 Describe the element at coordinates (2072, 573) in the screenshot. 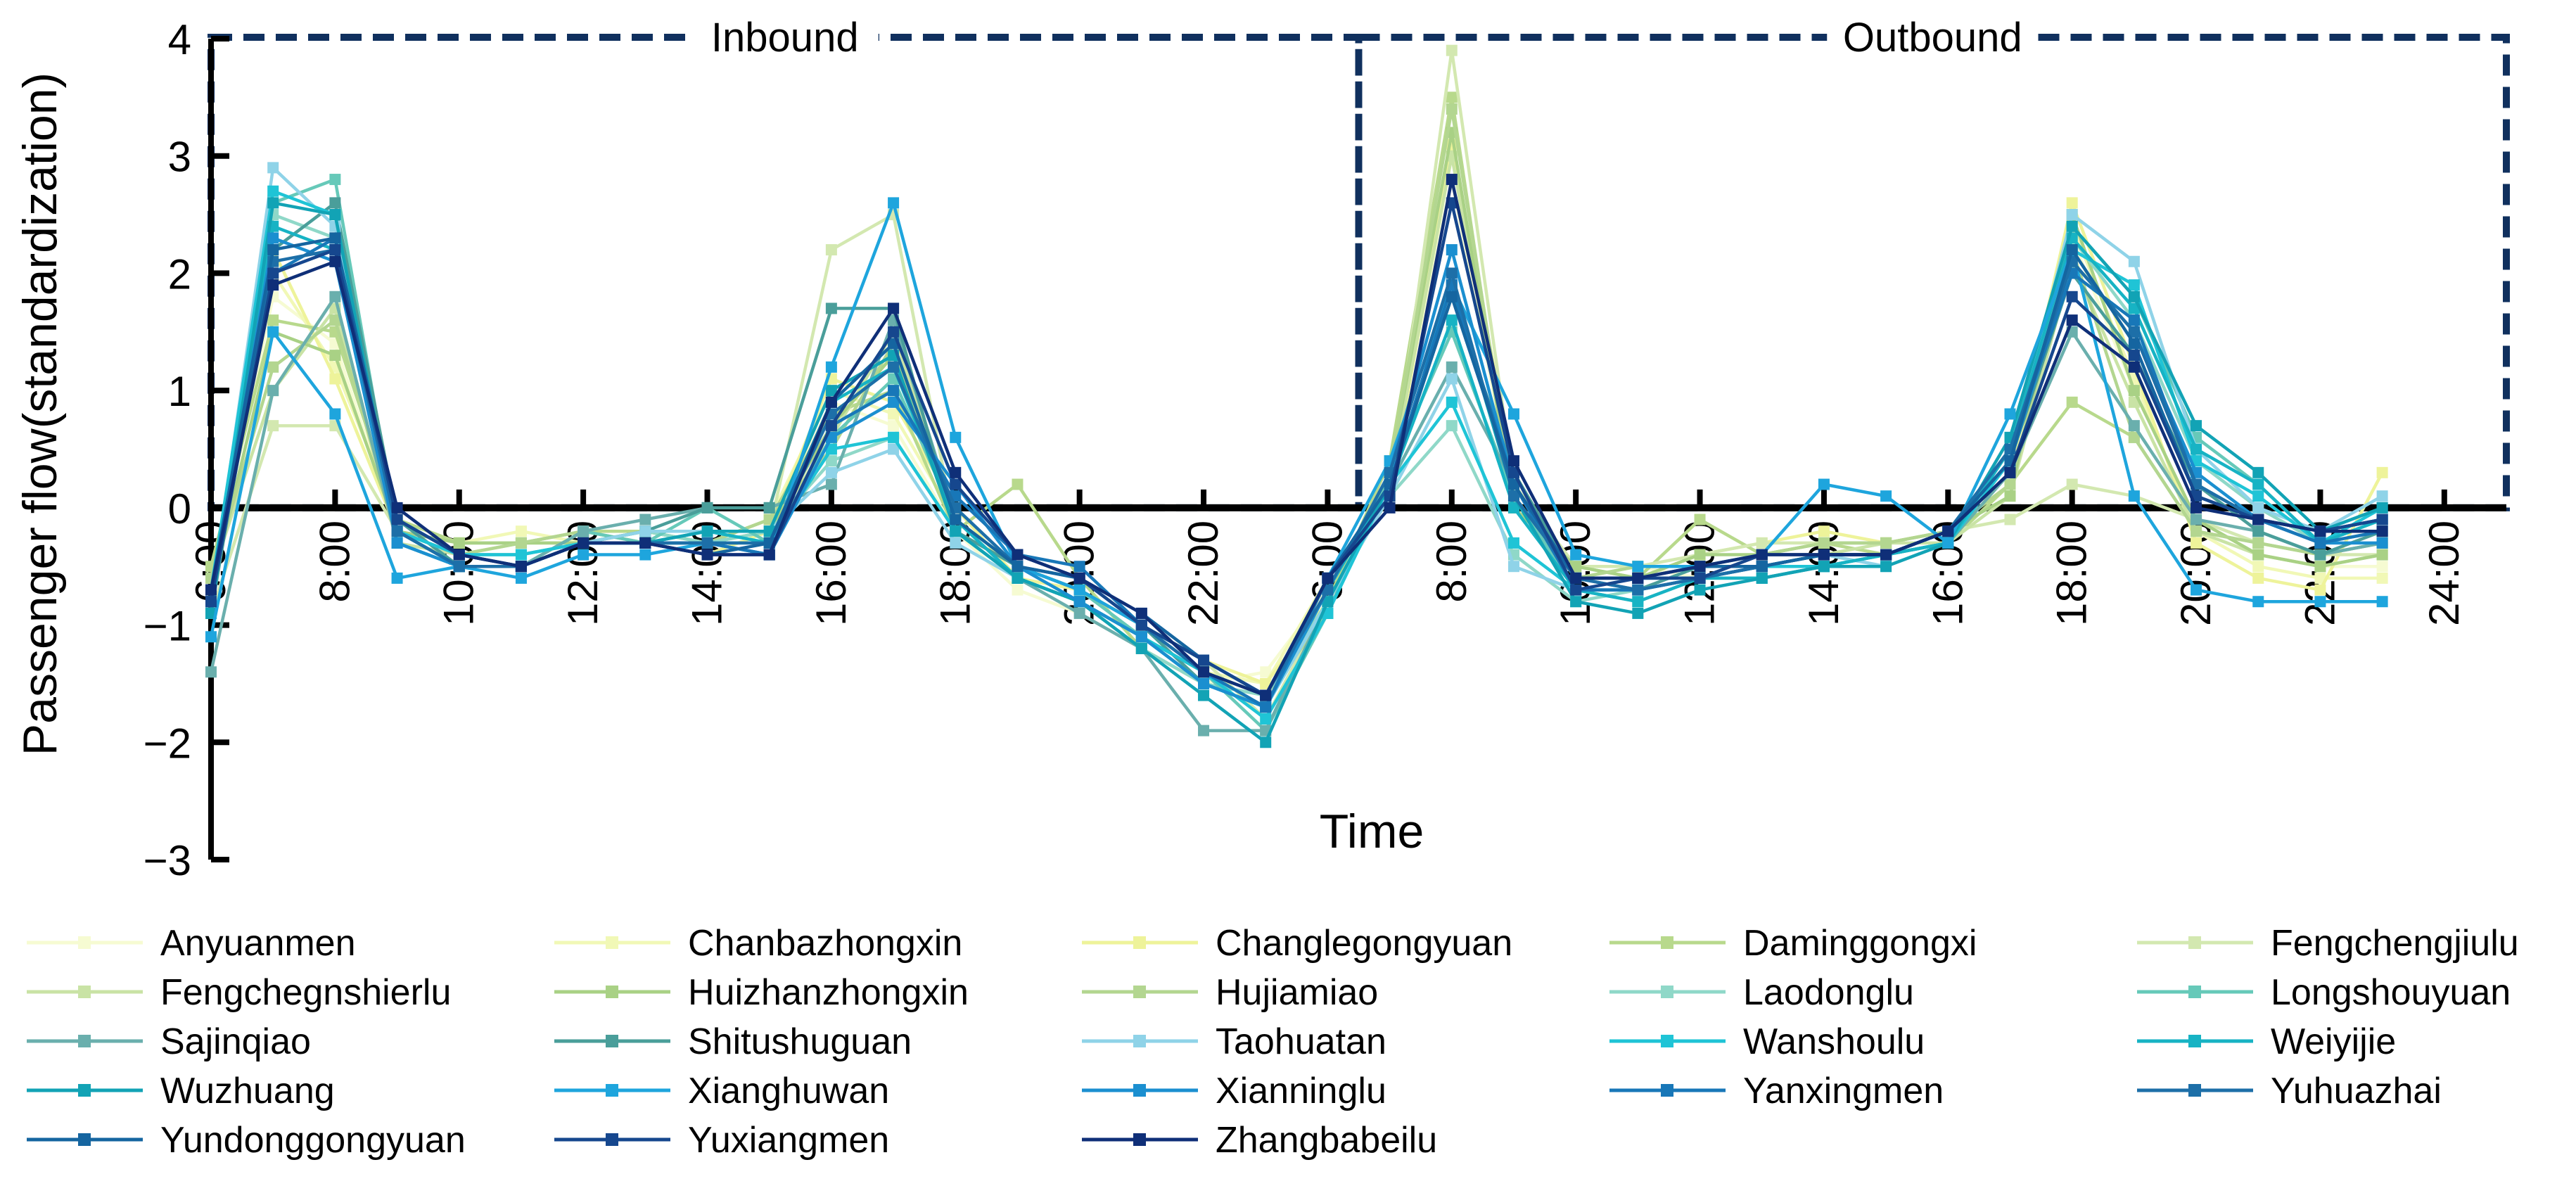

I see `x-tick-label: 18:00` at that location.